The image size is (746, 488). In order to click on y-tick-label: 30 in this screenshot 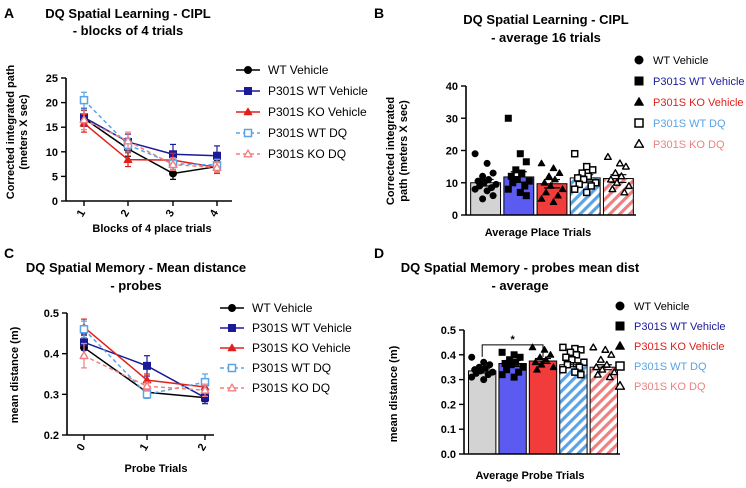, I will do `click(452, 119)`.